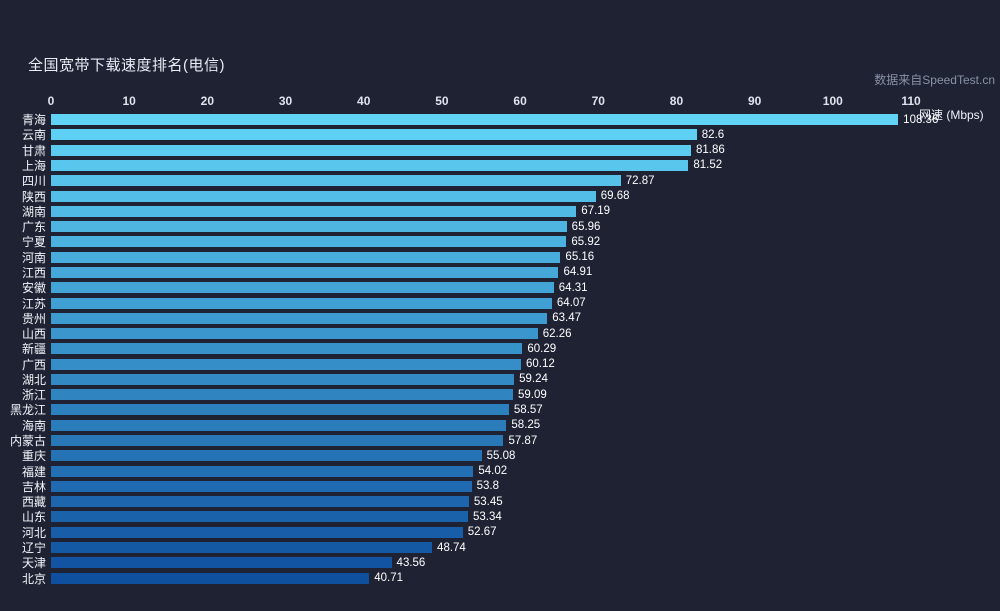 Image resolution: width=1000 pixels, height=611 pixels. I want to click on province-label: 安徽, so click(33, 288).